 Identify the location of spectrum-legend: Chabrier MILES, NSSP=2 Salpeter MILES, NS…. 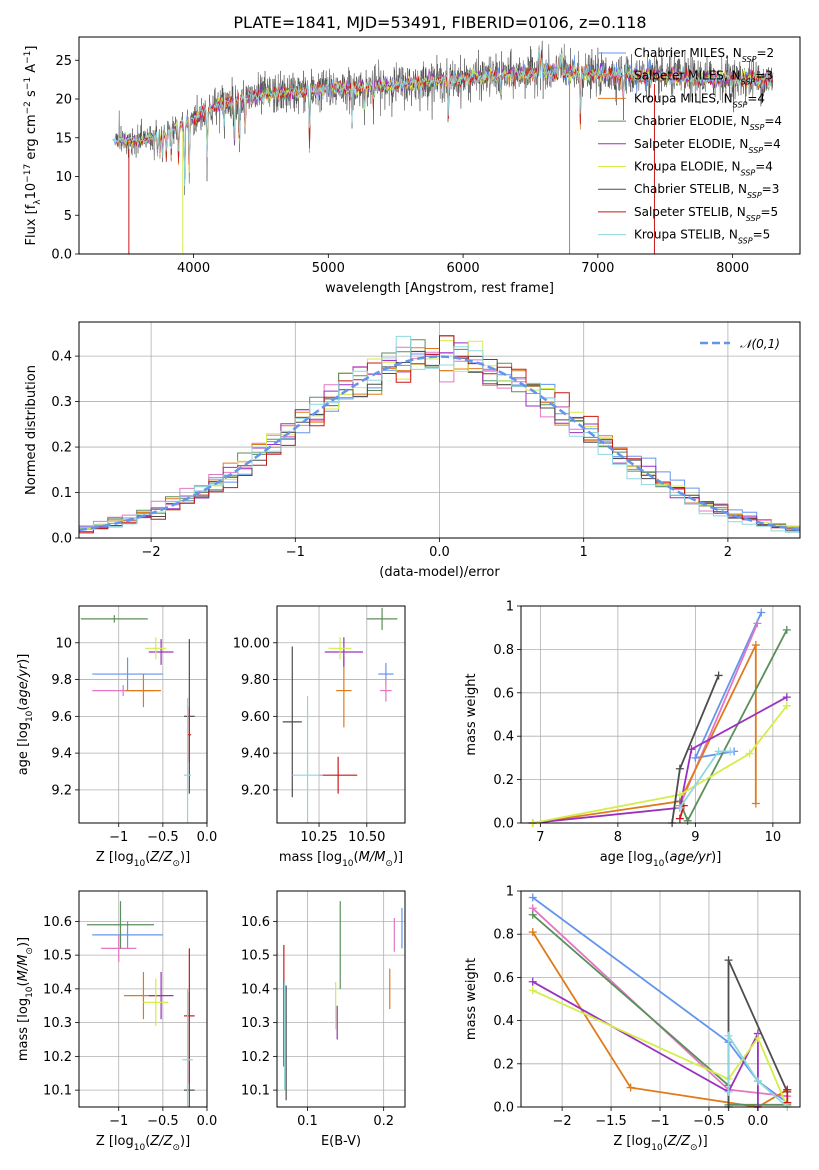
(690, 145).